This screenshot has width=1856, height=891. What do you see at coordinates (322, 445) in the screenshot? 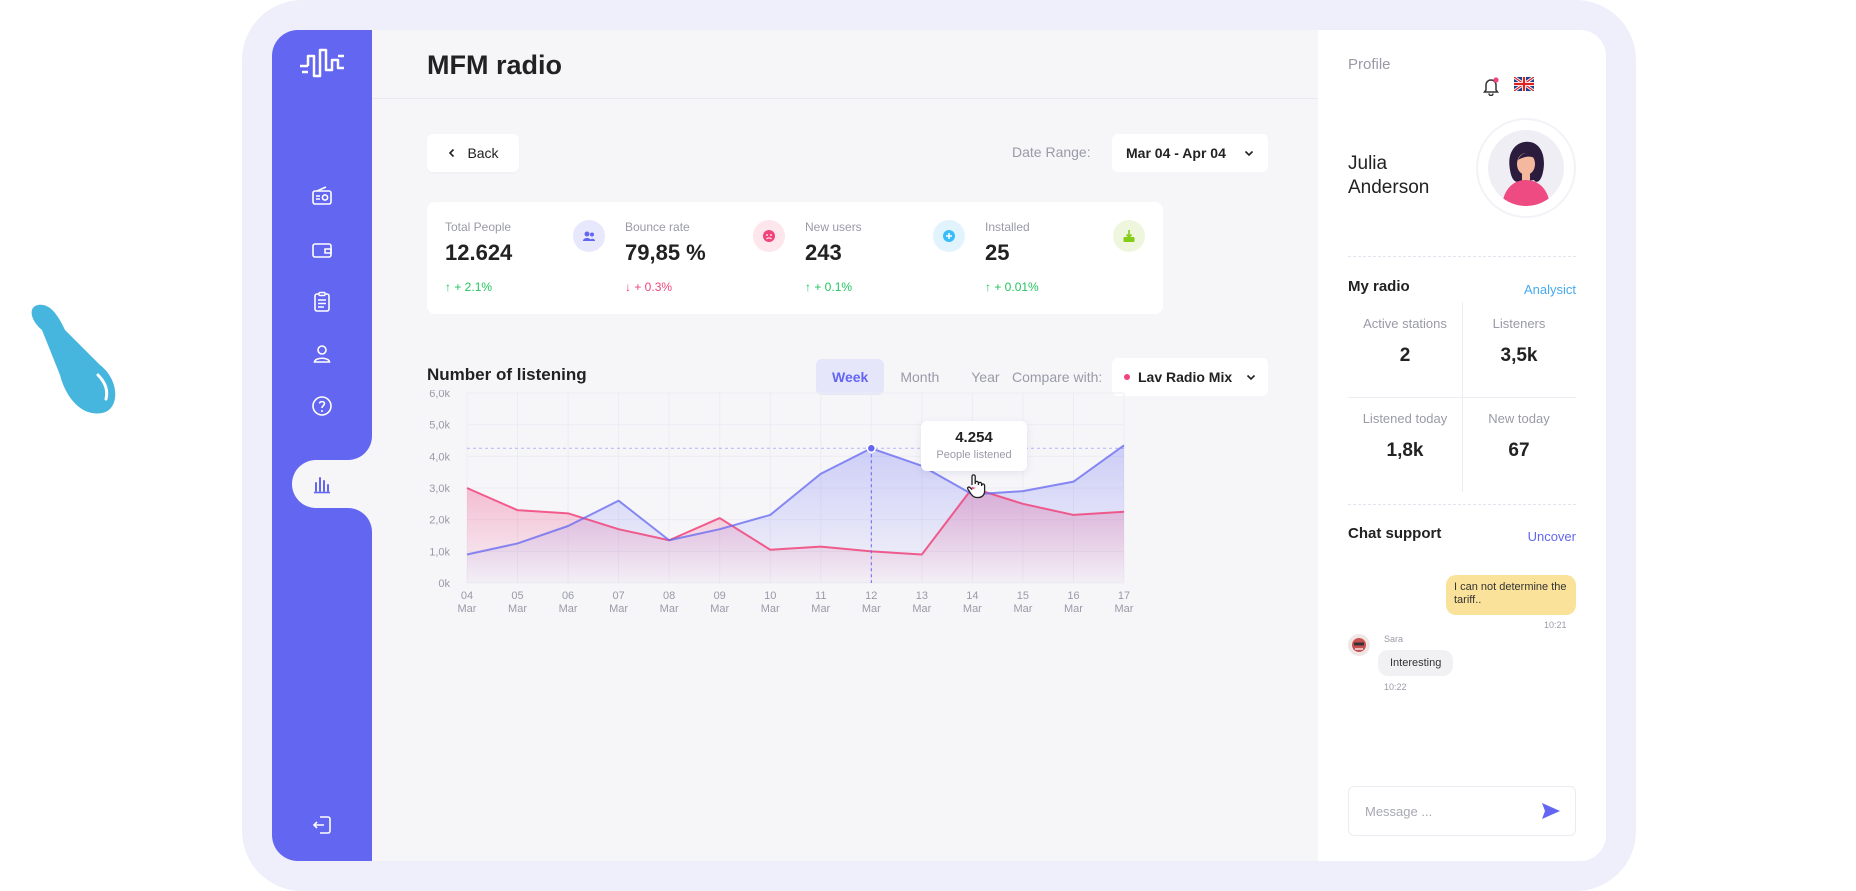
I see `sidebar` at bounding box center [322, 445].